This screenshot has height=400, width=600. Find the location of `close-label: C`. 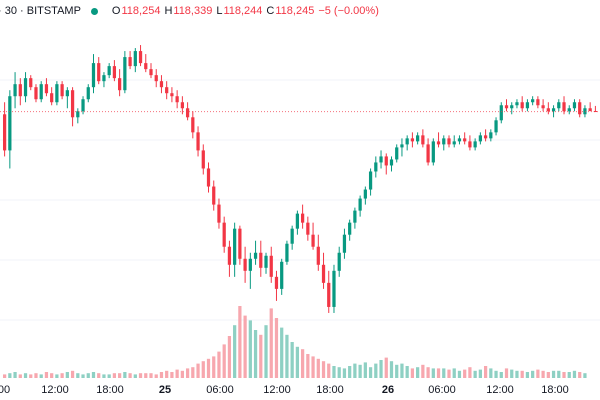

close-label: C is located at coordinates (270, 11).